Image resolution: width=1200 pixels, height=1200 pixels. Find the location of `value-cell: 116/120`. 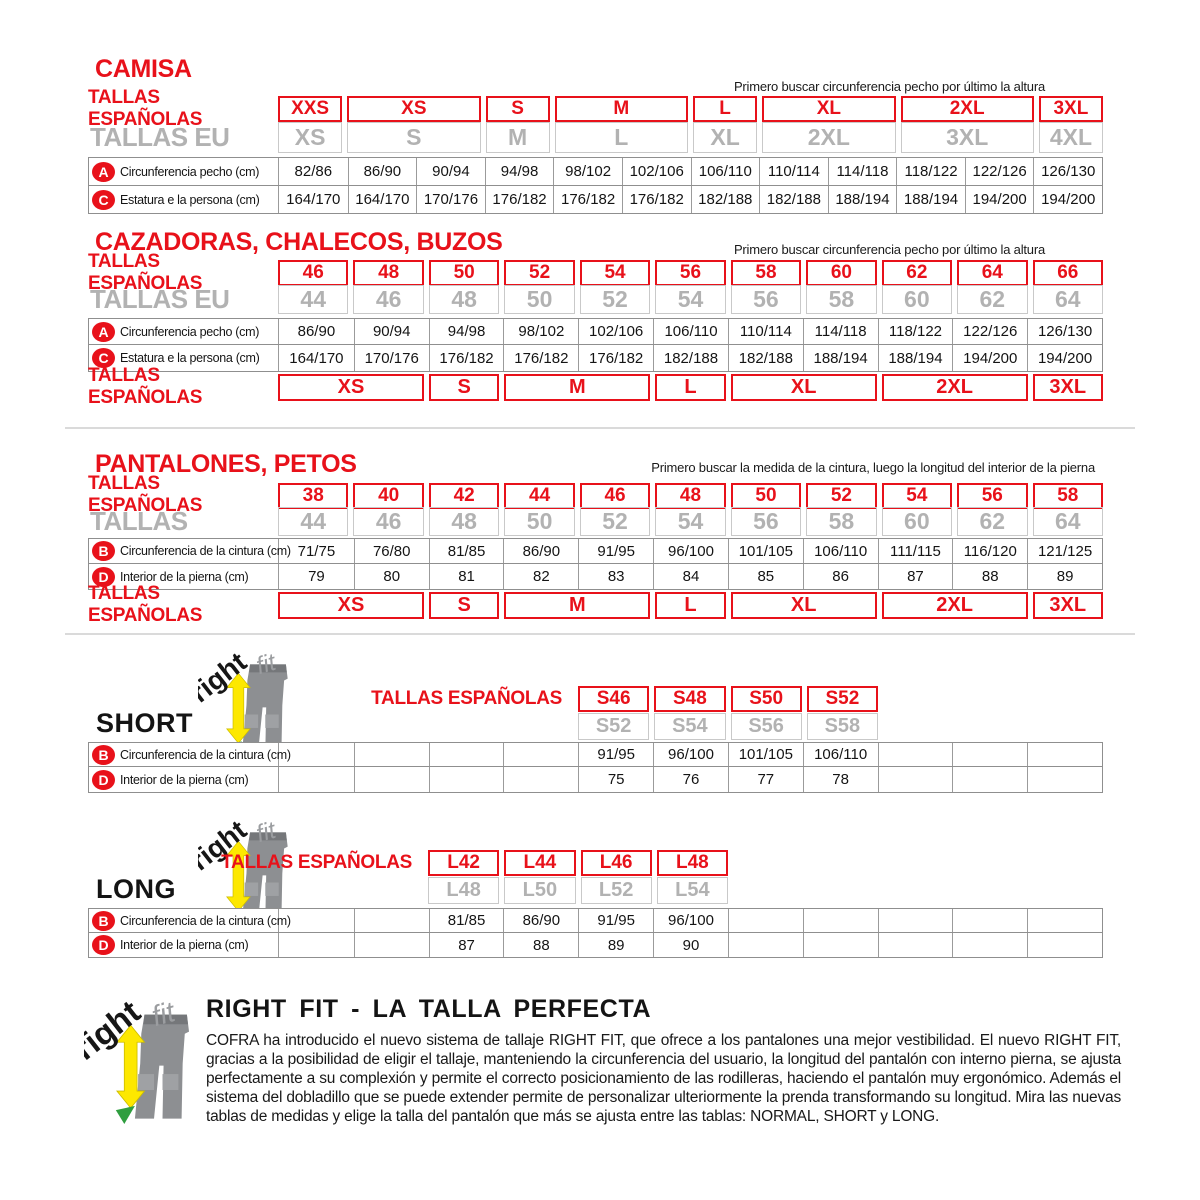

value-cell: 116/120 is located at coordinates (989, 551).